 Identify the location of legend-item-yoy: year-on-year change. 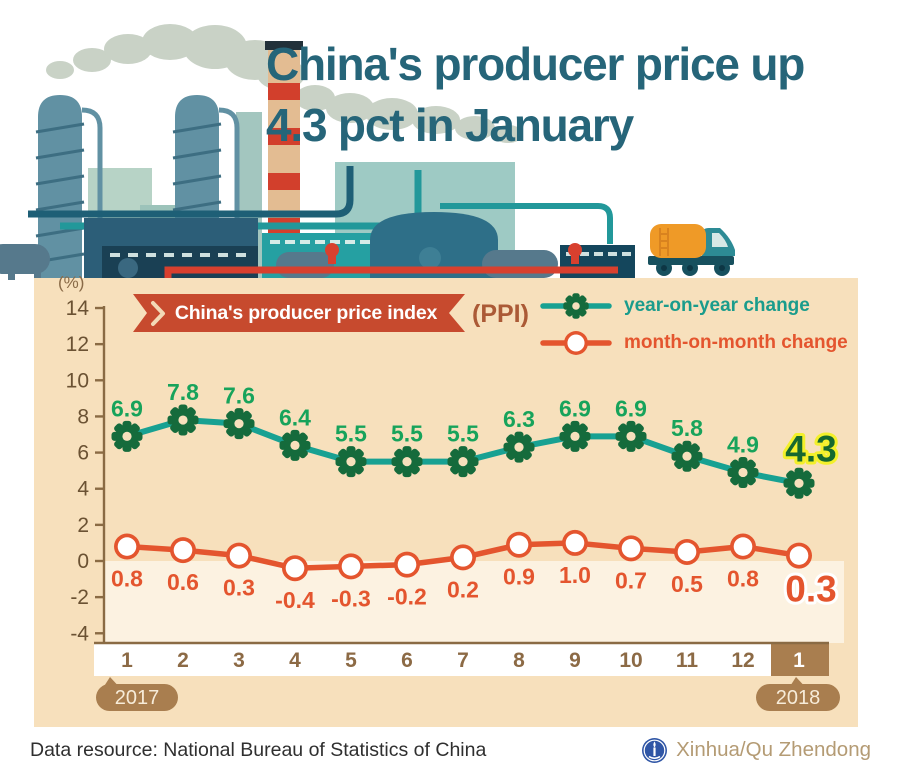
(694, 306).